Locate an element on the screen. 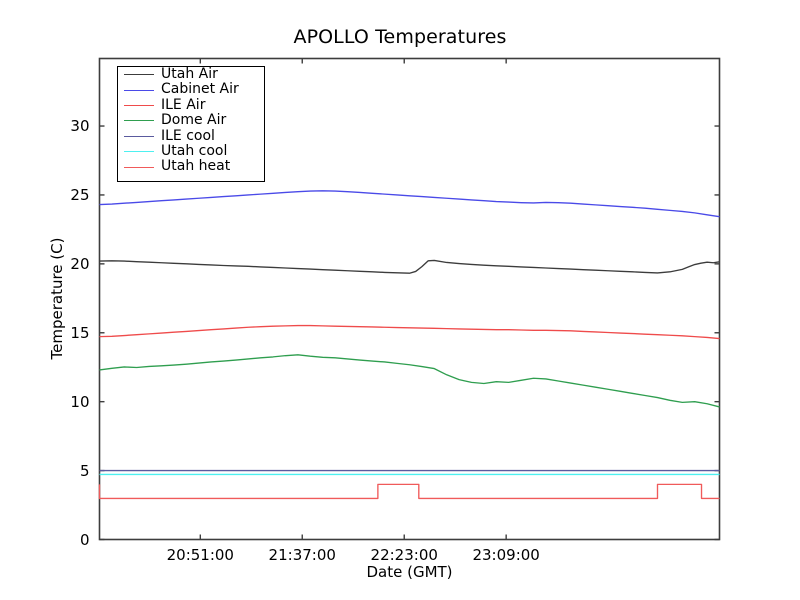  legend-label: Utah heat is located at coordinates (196, 166).